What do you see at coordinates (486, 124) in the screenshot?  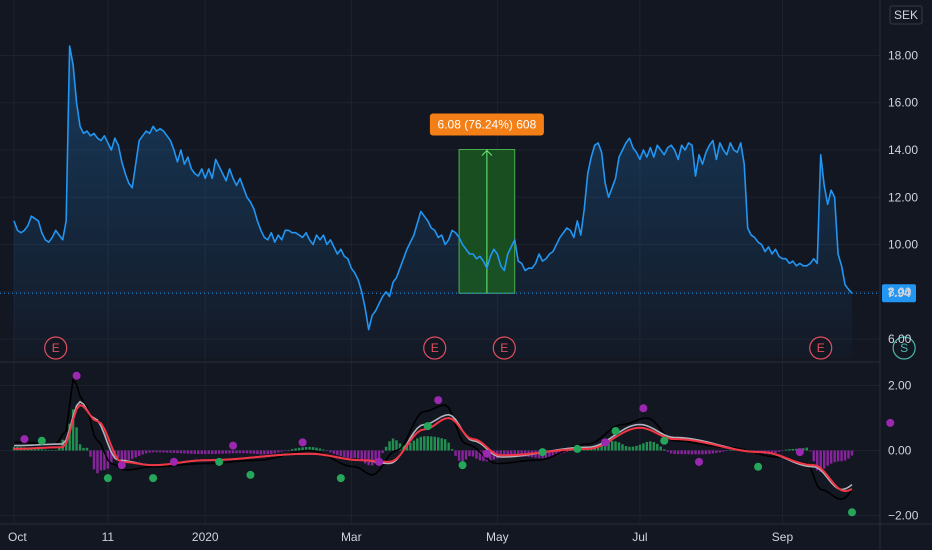 I see `measure-label-box` at bounding box center [486, 124].